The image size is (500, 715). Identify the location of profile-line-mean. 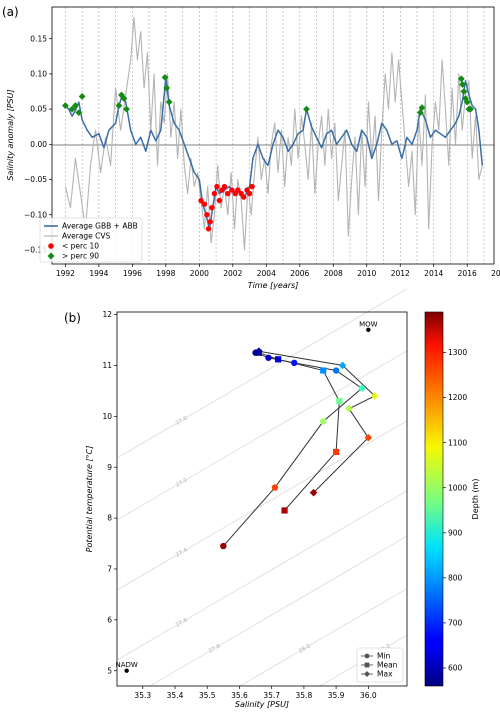
(299, 431).